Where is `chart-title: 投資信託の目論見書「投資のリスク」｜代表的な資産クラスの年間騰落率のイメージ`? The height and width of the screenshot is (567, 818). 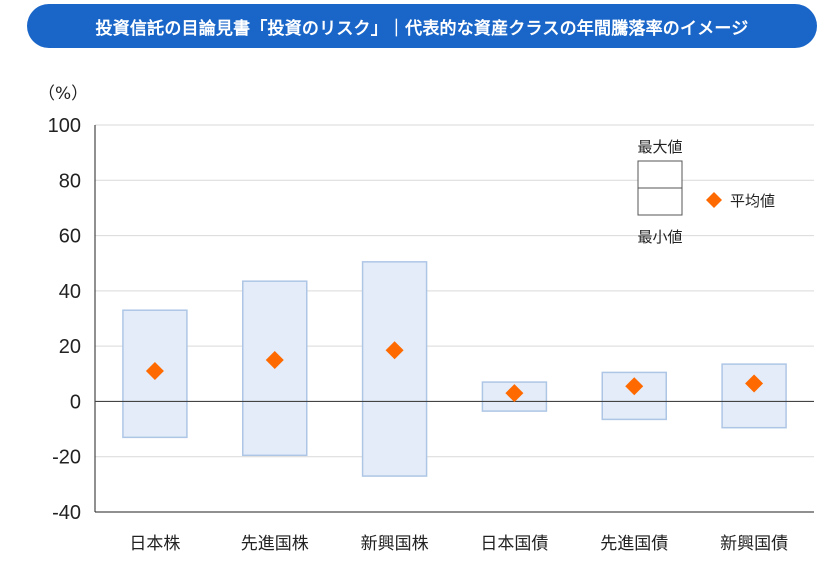 chart-title: 投資信託の目論見書「投資のリスク」｜代表的な資産クラスの年間騰落率のイメージ is located at coordinates (422, 28).